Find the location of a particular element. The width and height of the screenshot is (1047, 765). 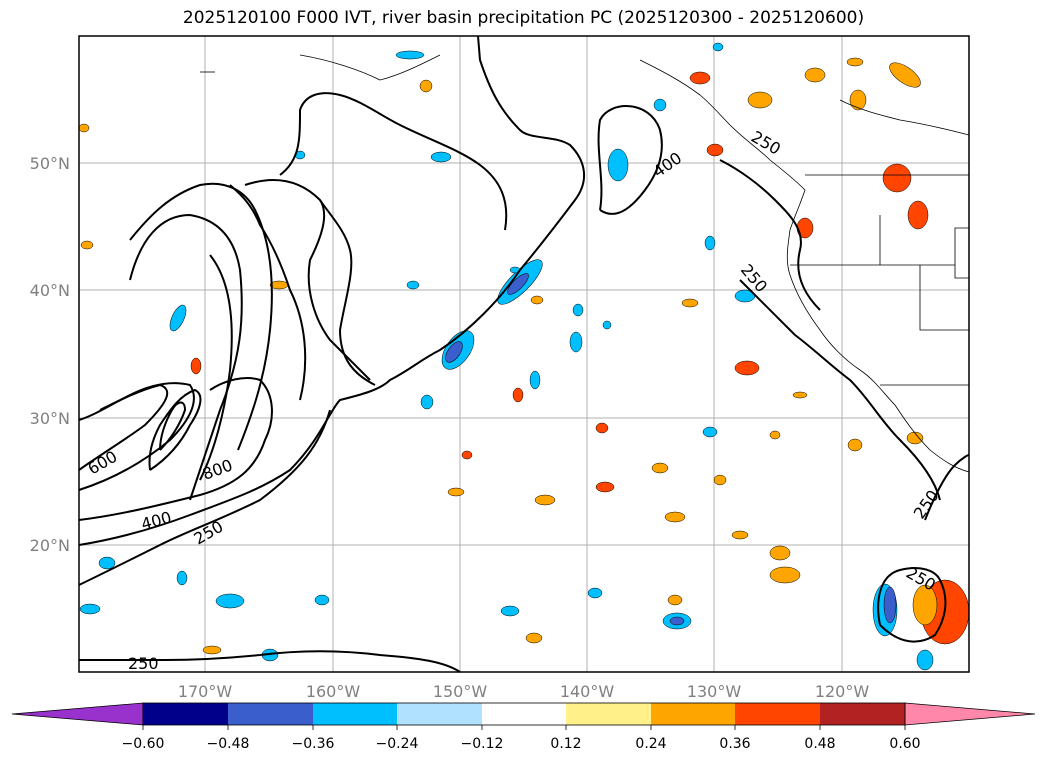

lon-label: 150°W is located at coordinates (460, 691).